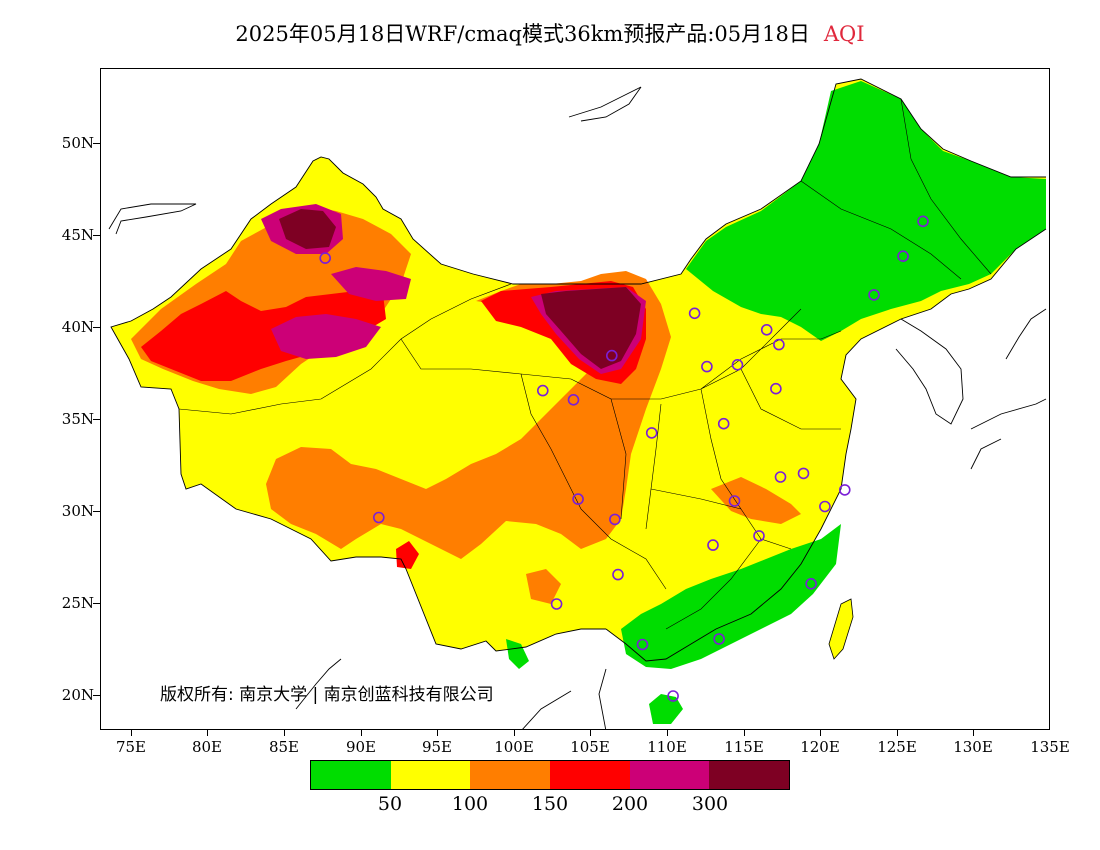 This screenshot has height=850, width=1100. Describe the element at coordinates (327, 695) in the screenshot. I see `copyright-text: 版权所有: 南京大学 | 南京创蓝科技有限公司` at that location.